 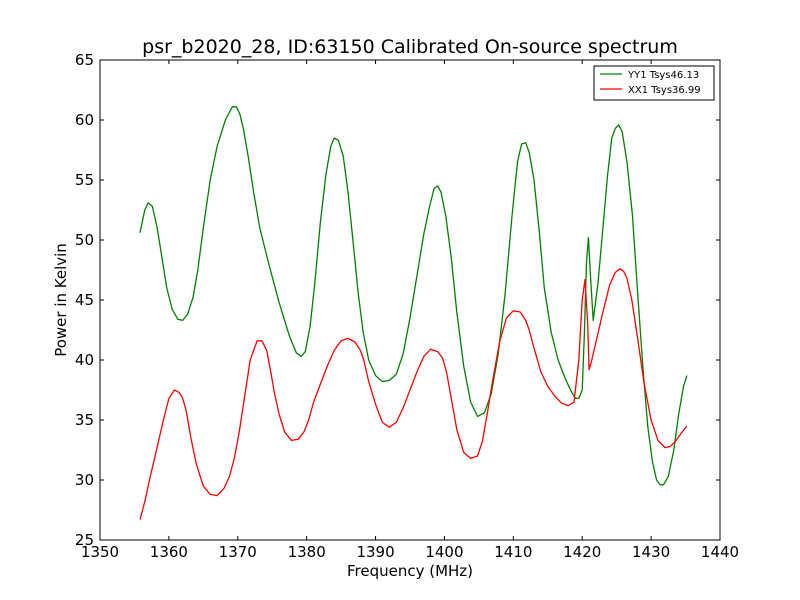 I want to click on x-tick-label: 1390, so click(x=375, y=552).